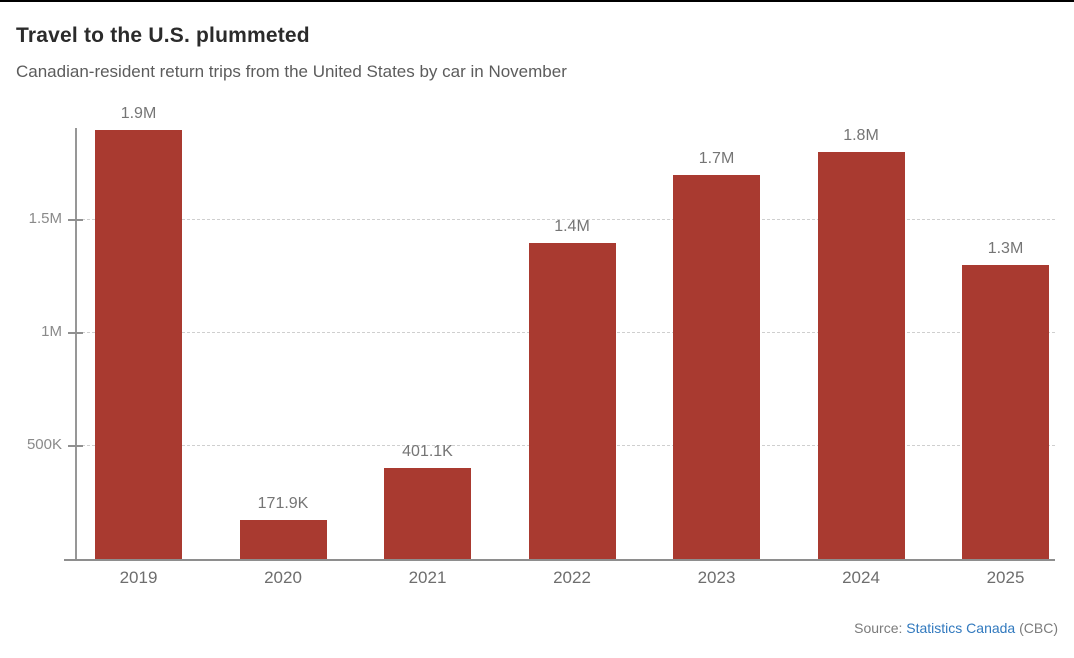 The width and height of the screenshot is (1074, 658). I want to click on source-prefix: Source:, so click(878, 628).